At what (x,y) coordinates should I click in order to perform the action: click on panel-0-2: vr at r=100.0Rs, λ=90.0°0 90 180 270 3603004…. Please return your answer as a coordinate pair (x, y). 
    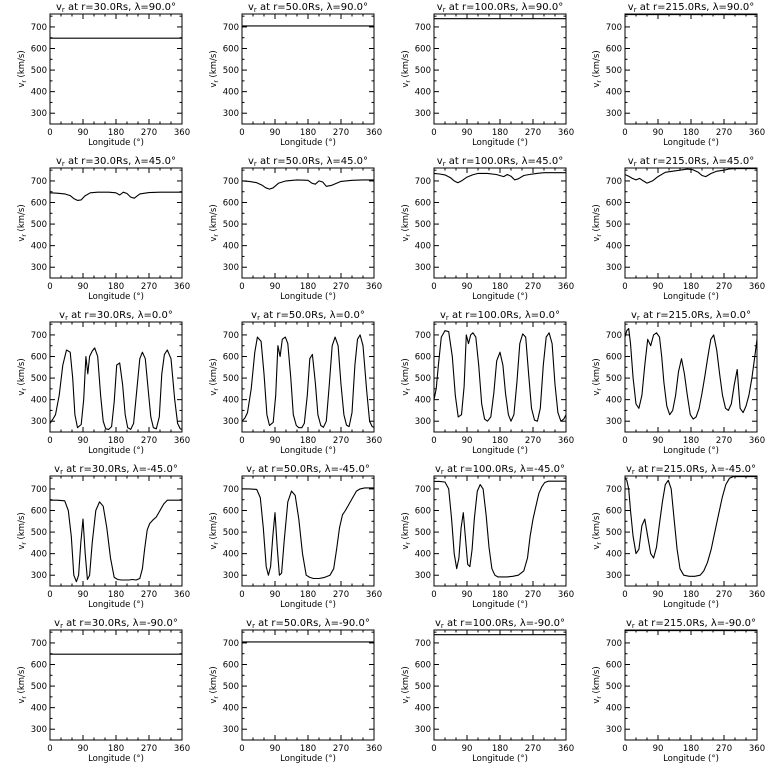
    Looking at the image, I should click on (487, 75).